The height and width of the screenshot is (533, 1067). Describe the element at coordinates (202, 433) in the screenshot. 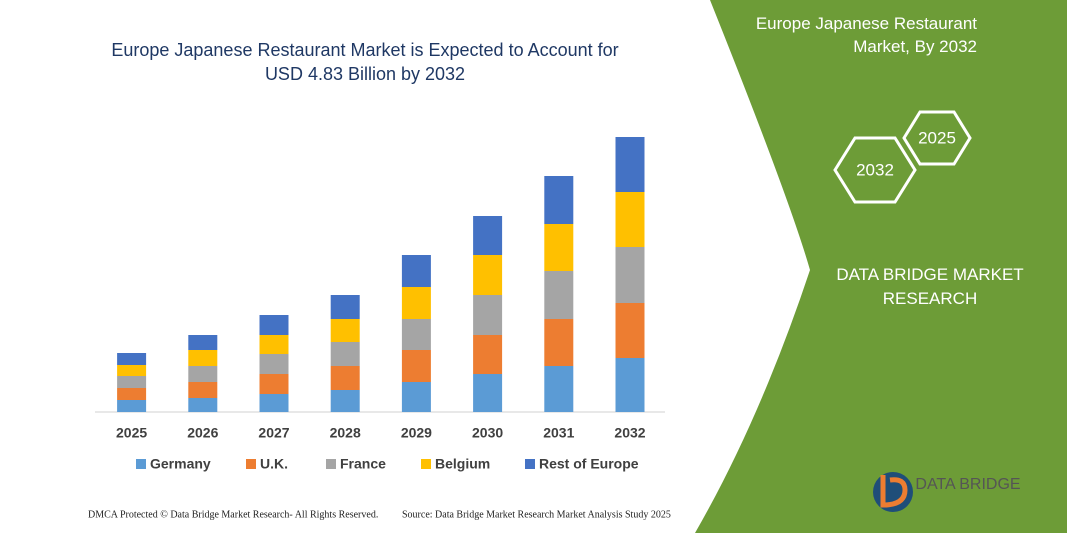

I see `x-tick-label: 2026` at that location.